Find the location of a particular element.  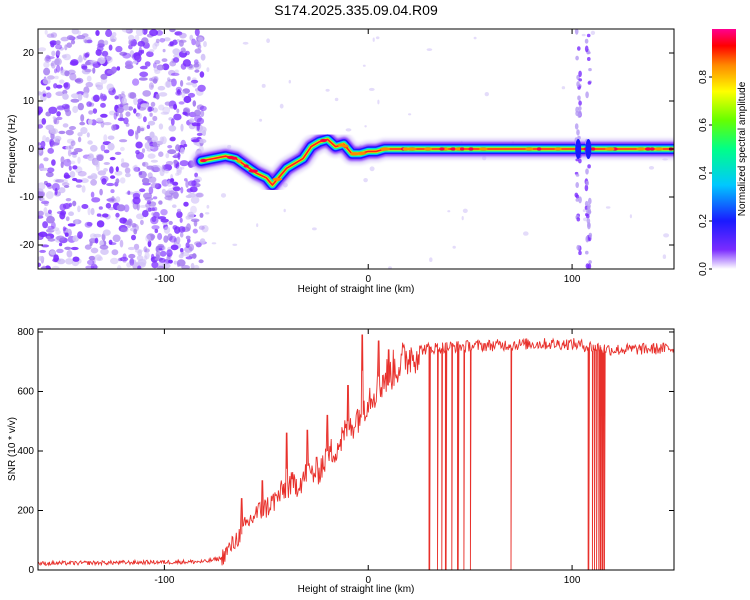

carrier-hotspot is located at coordinates (529, 149).